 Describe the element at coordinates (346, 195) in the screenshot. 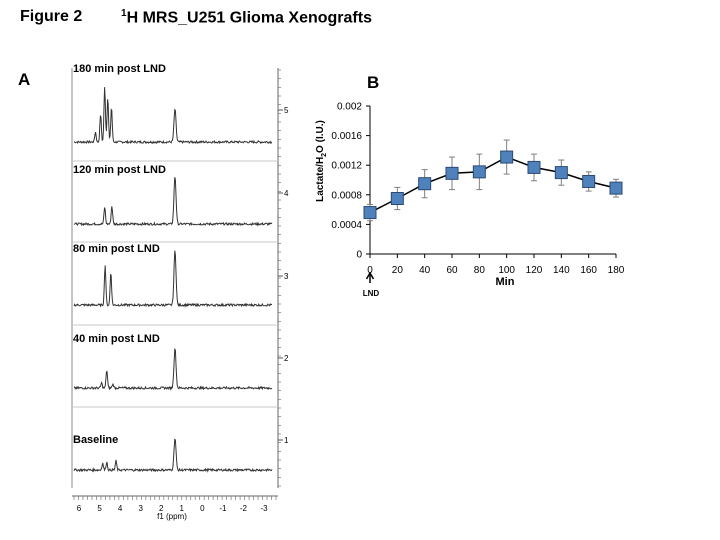

I see `y-axis-tick-label: 0.0008` at that location.